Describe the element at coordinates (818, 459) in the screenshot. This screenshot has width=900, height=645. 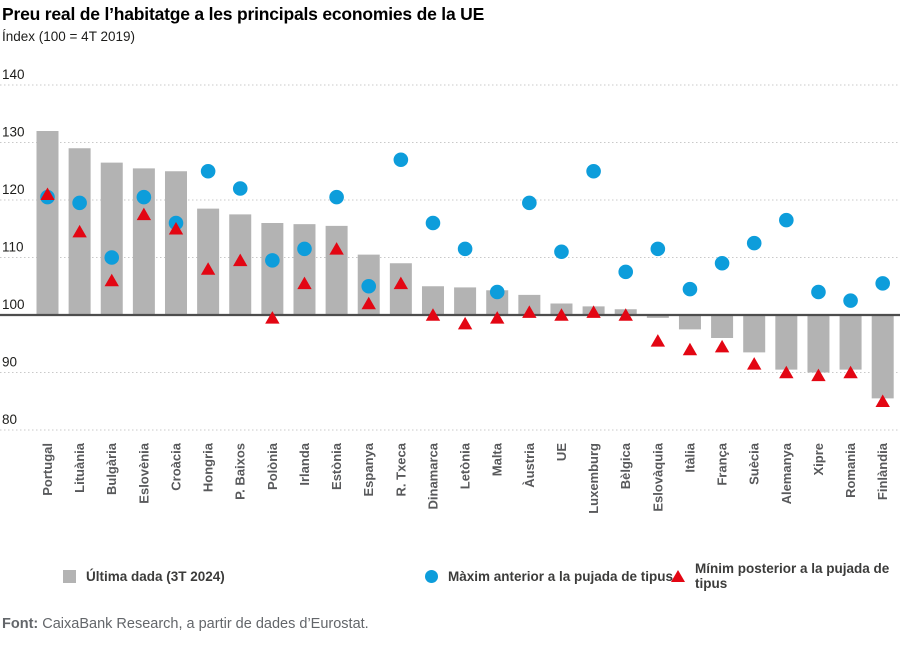
I see `category-label-Xipre: Xipre` at that location.